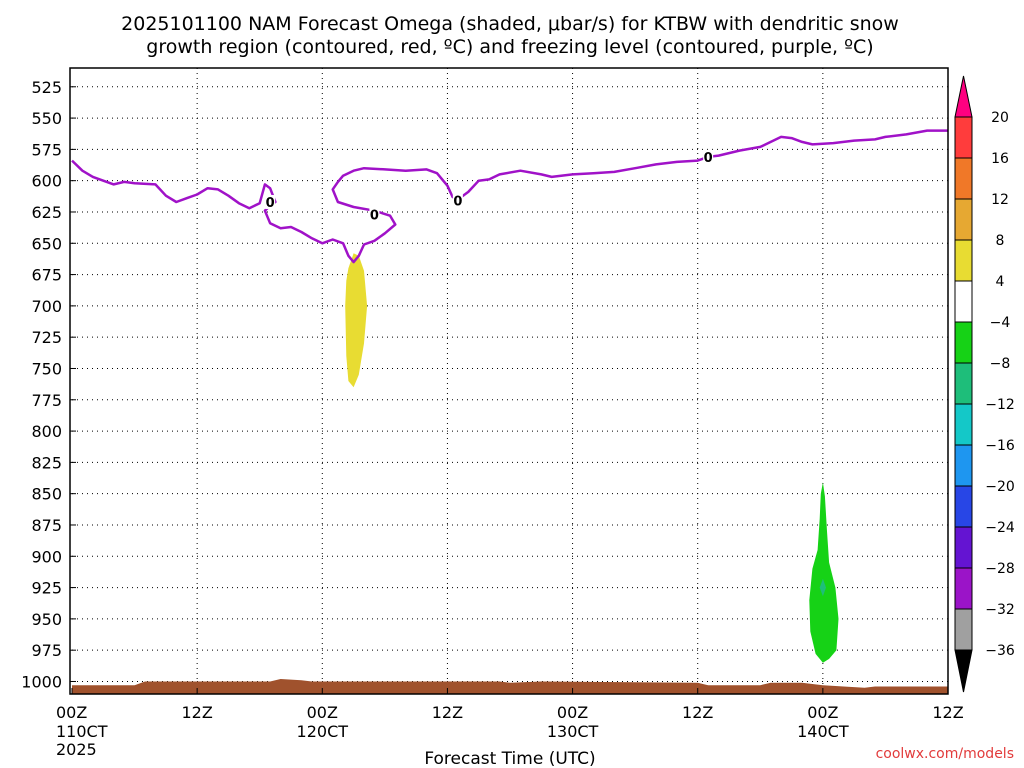 This screenshot has width=1024, height=768. What do you see at coordinates (46, 494) in the screenshot?
I see `y-tick-label-850: 850` at bounding box center [46, 494].